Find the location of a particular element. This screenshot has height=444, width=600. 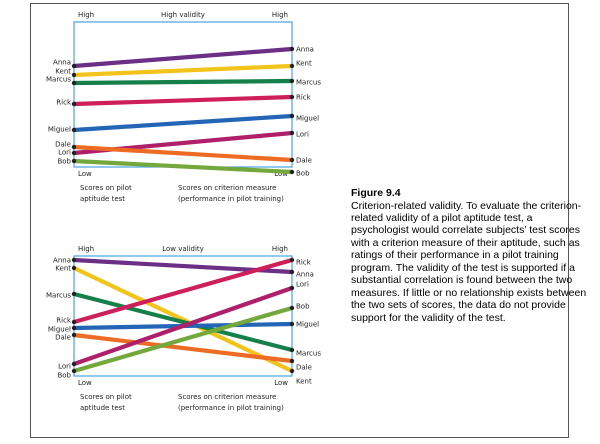

panel-title: Low validity is located at coordinates (183, 249).